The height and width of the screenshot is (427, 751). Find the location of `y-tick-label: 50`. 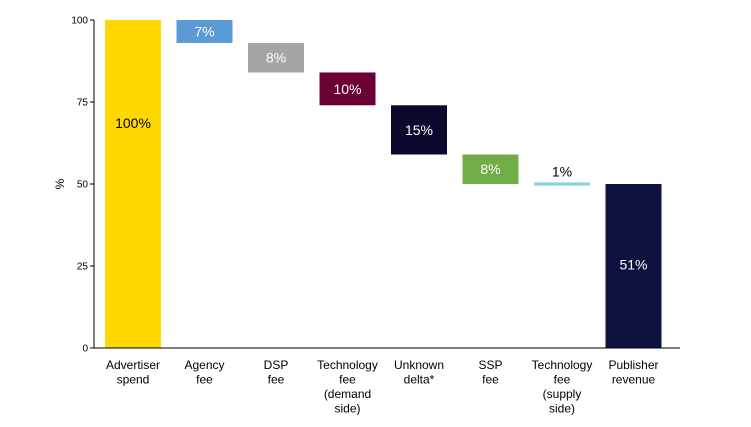

y-tick-label: 50 is located at coordinates (83, 185).